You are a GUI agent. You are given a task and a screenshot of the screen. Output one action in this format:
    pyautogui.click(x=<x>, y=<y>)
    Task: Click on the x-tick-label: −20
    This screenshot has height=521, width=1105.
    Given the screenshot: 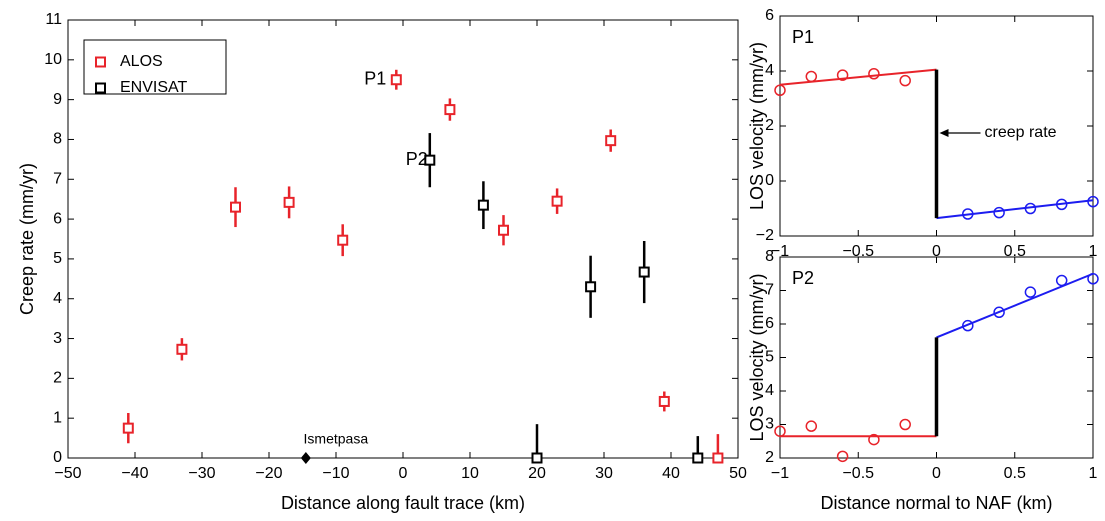 What is the action you would take?
    pyautogui.click(x=268, y=473)
    